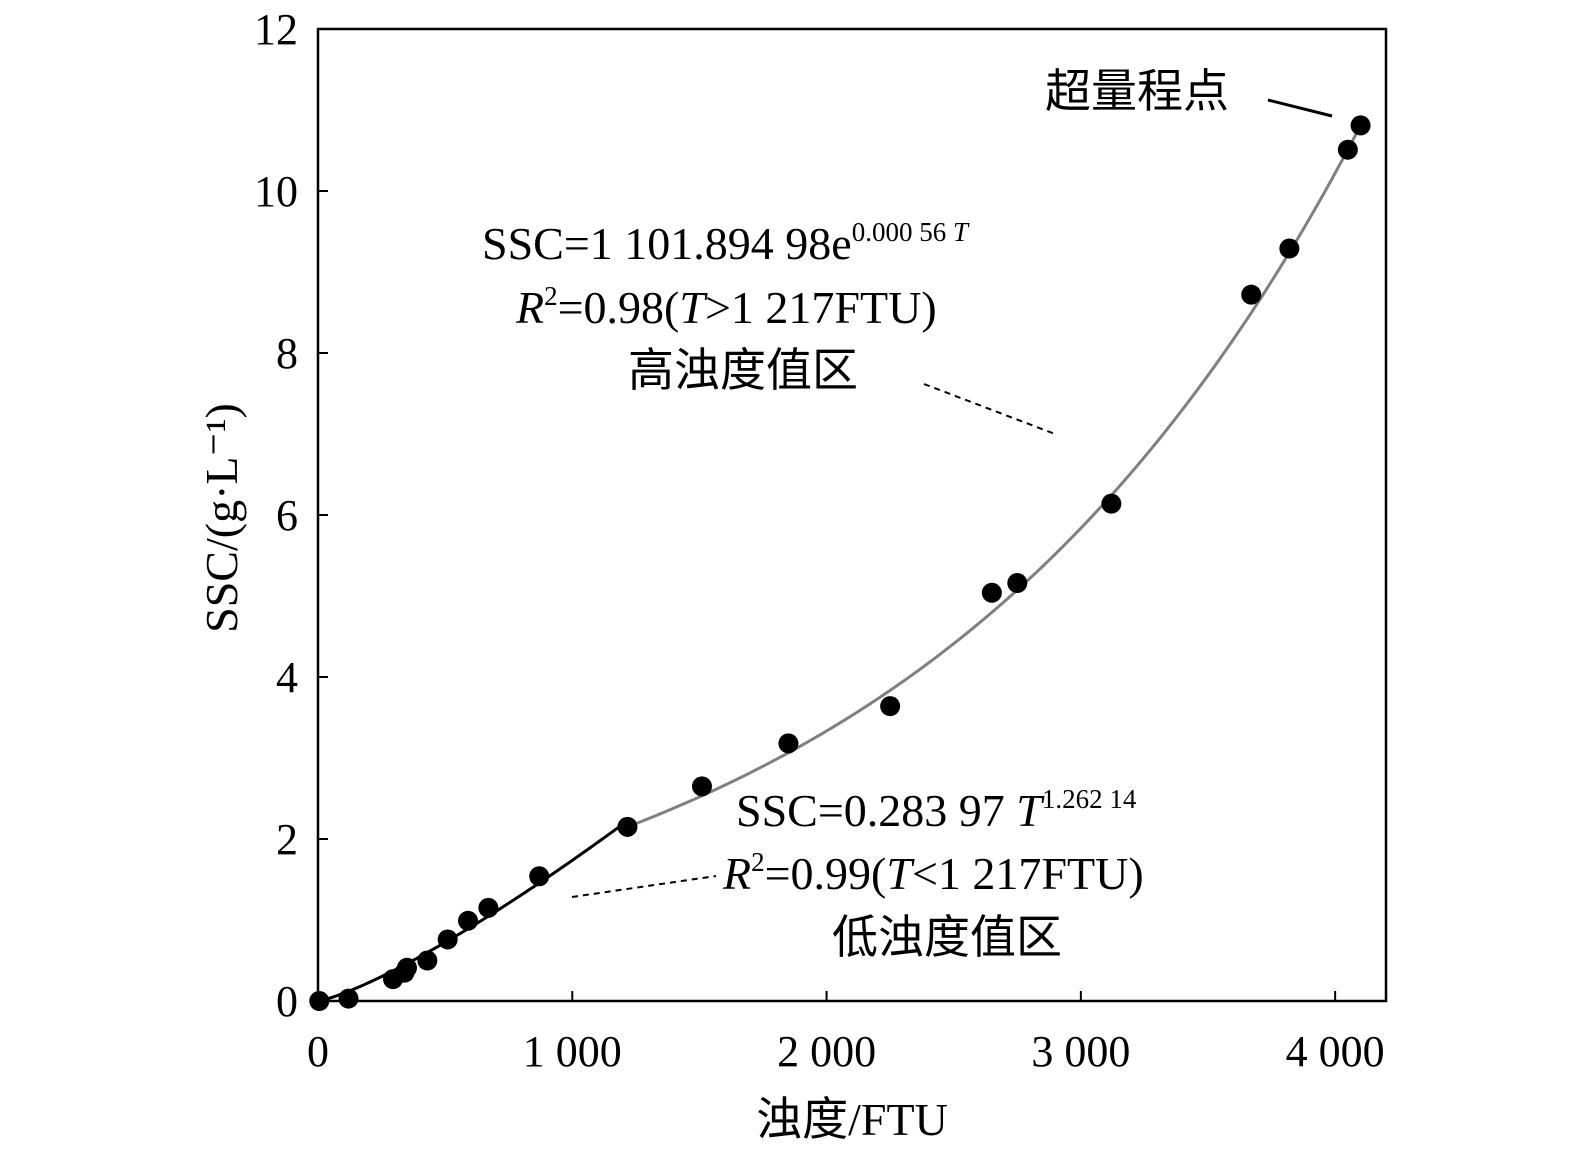  Describe the element at coordinates (572, 1051) in the screenshot. I see `x-tick-label: 1 000` at that location.